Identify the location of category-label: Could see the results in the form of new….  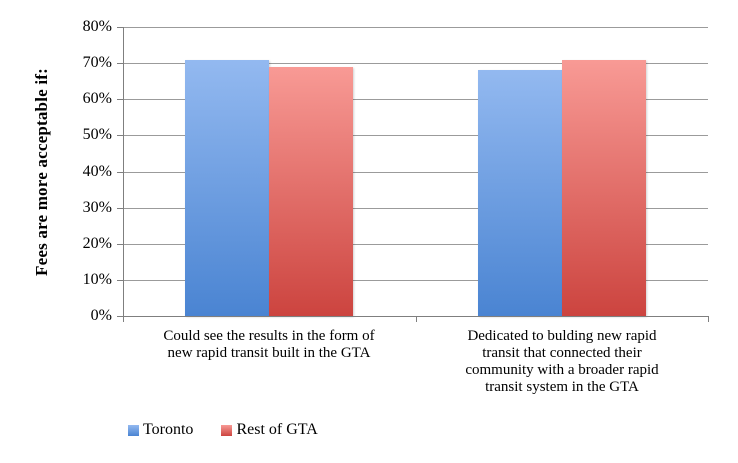
(269, 344).